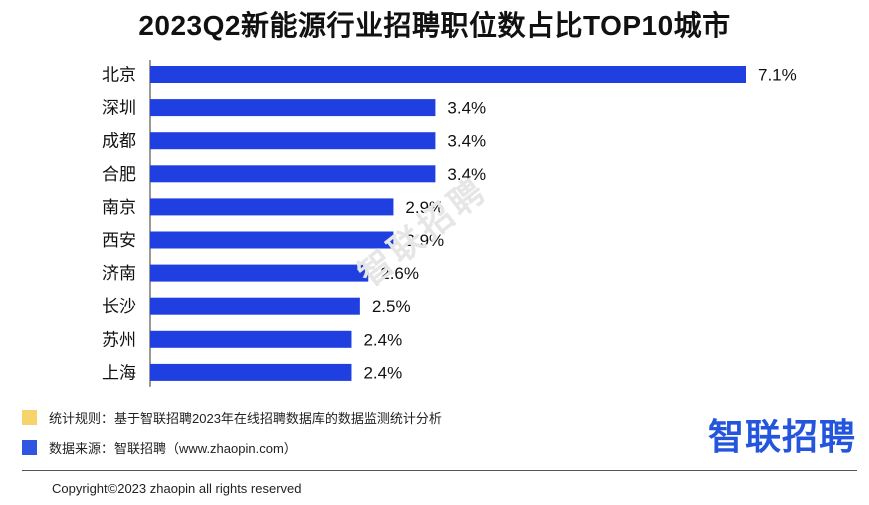 Image resolution: width=869 pixels, height=505 pixels. Describe the element at coordinates (29, 447) in the screenshot. I see `note-source-swatch` at that location.